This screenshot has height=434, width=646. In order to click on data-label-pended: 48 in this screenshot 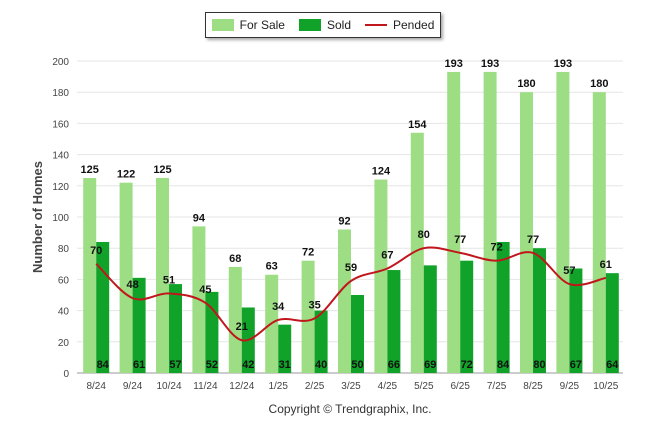, I will do `click(132, 285)`.